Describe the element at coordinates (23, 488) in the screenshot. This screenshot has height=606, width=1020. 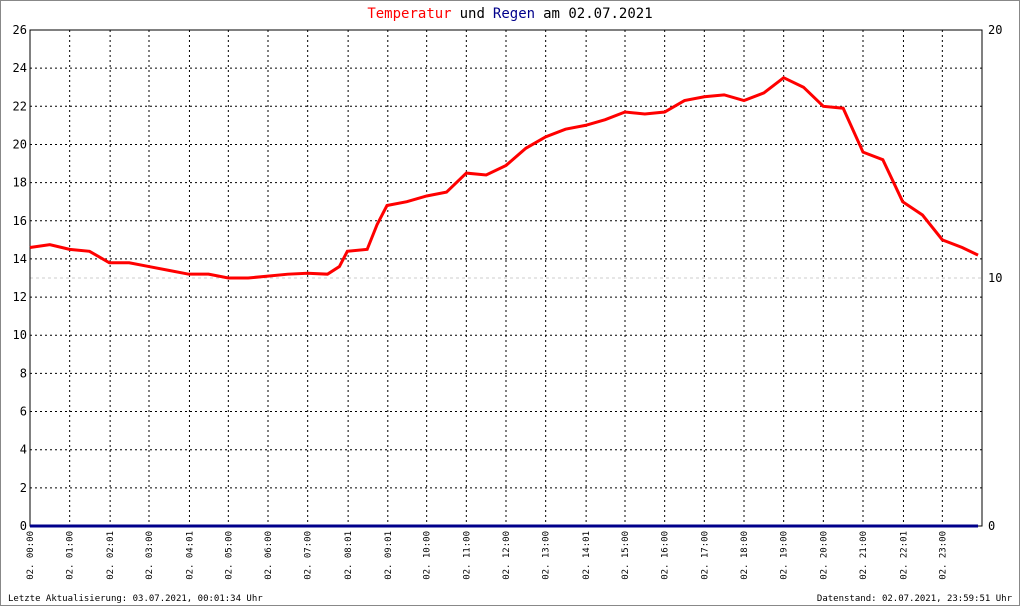
I see `y-tick-label: 2` at that location.